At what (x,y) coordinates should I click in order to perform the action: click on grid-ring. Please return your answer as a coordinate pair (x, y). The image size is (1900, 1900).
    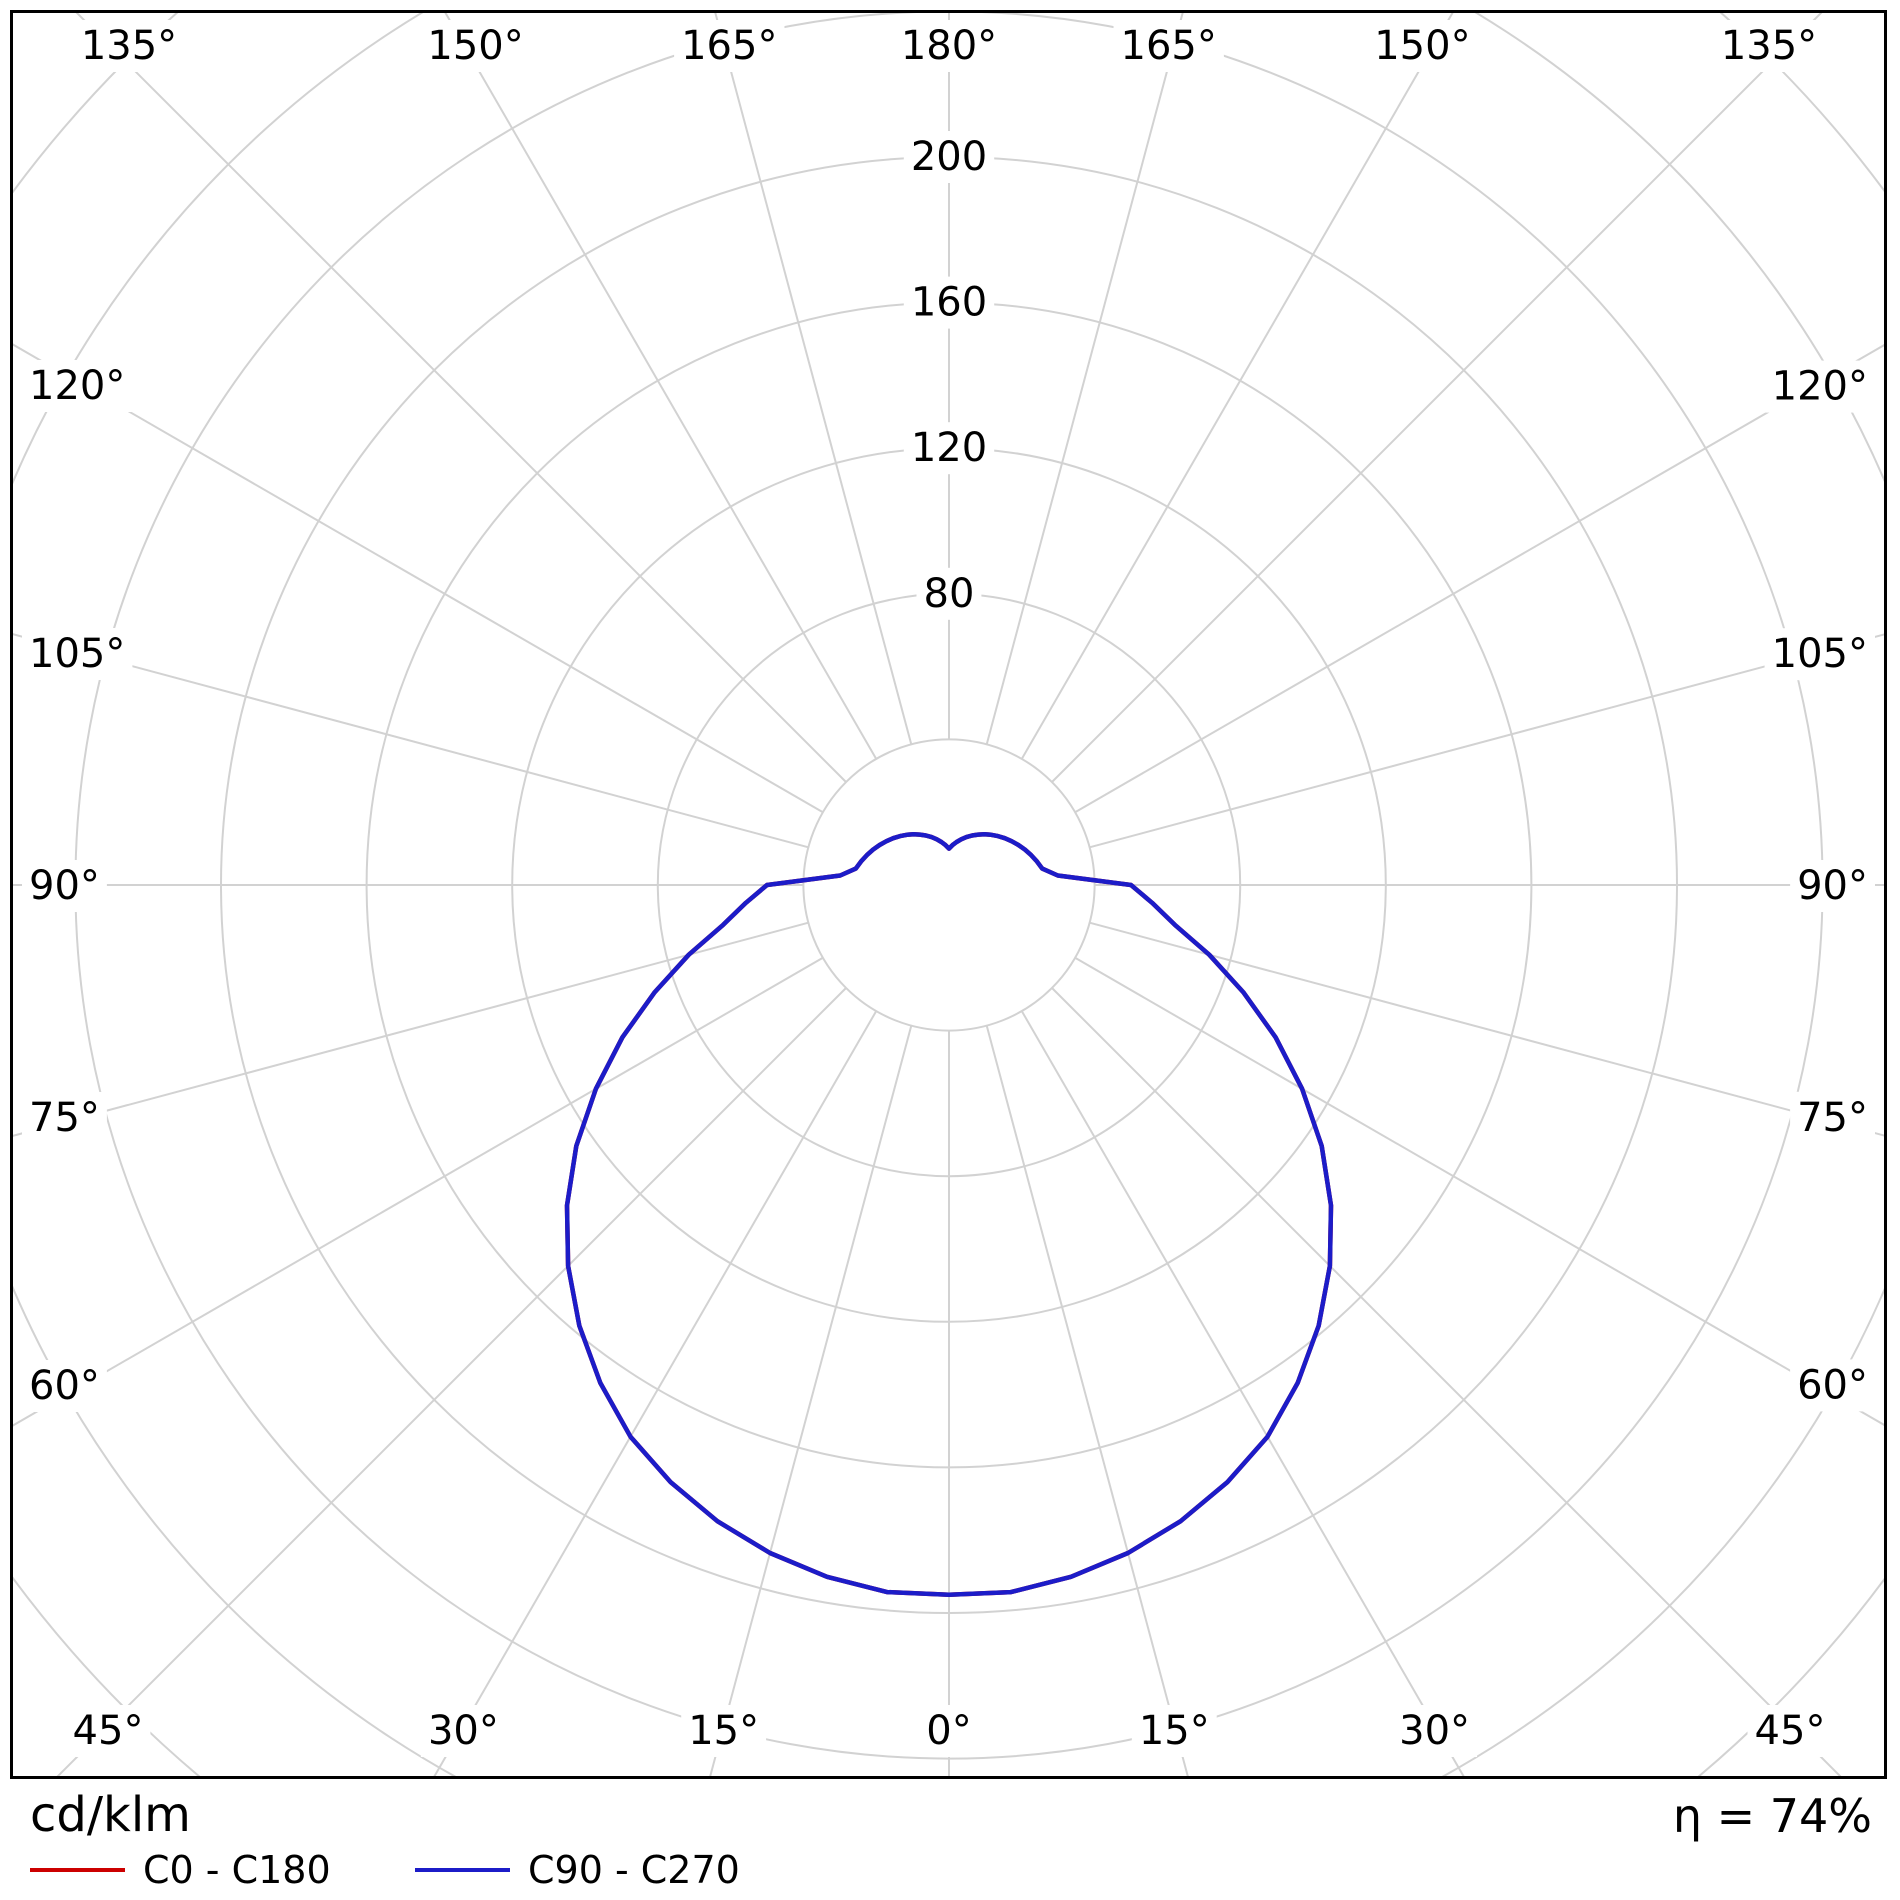
    Looking at the image, I should click on (949, 885).